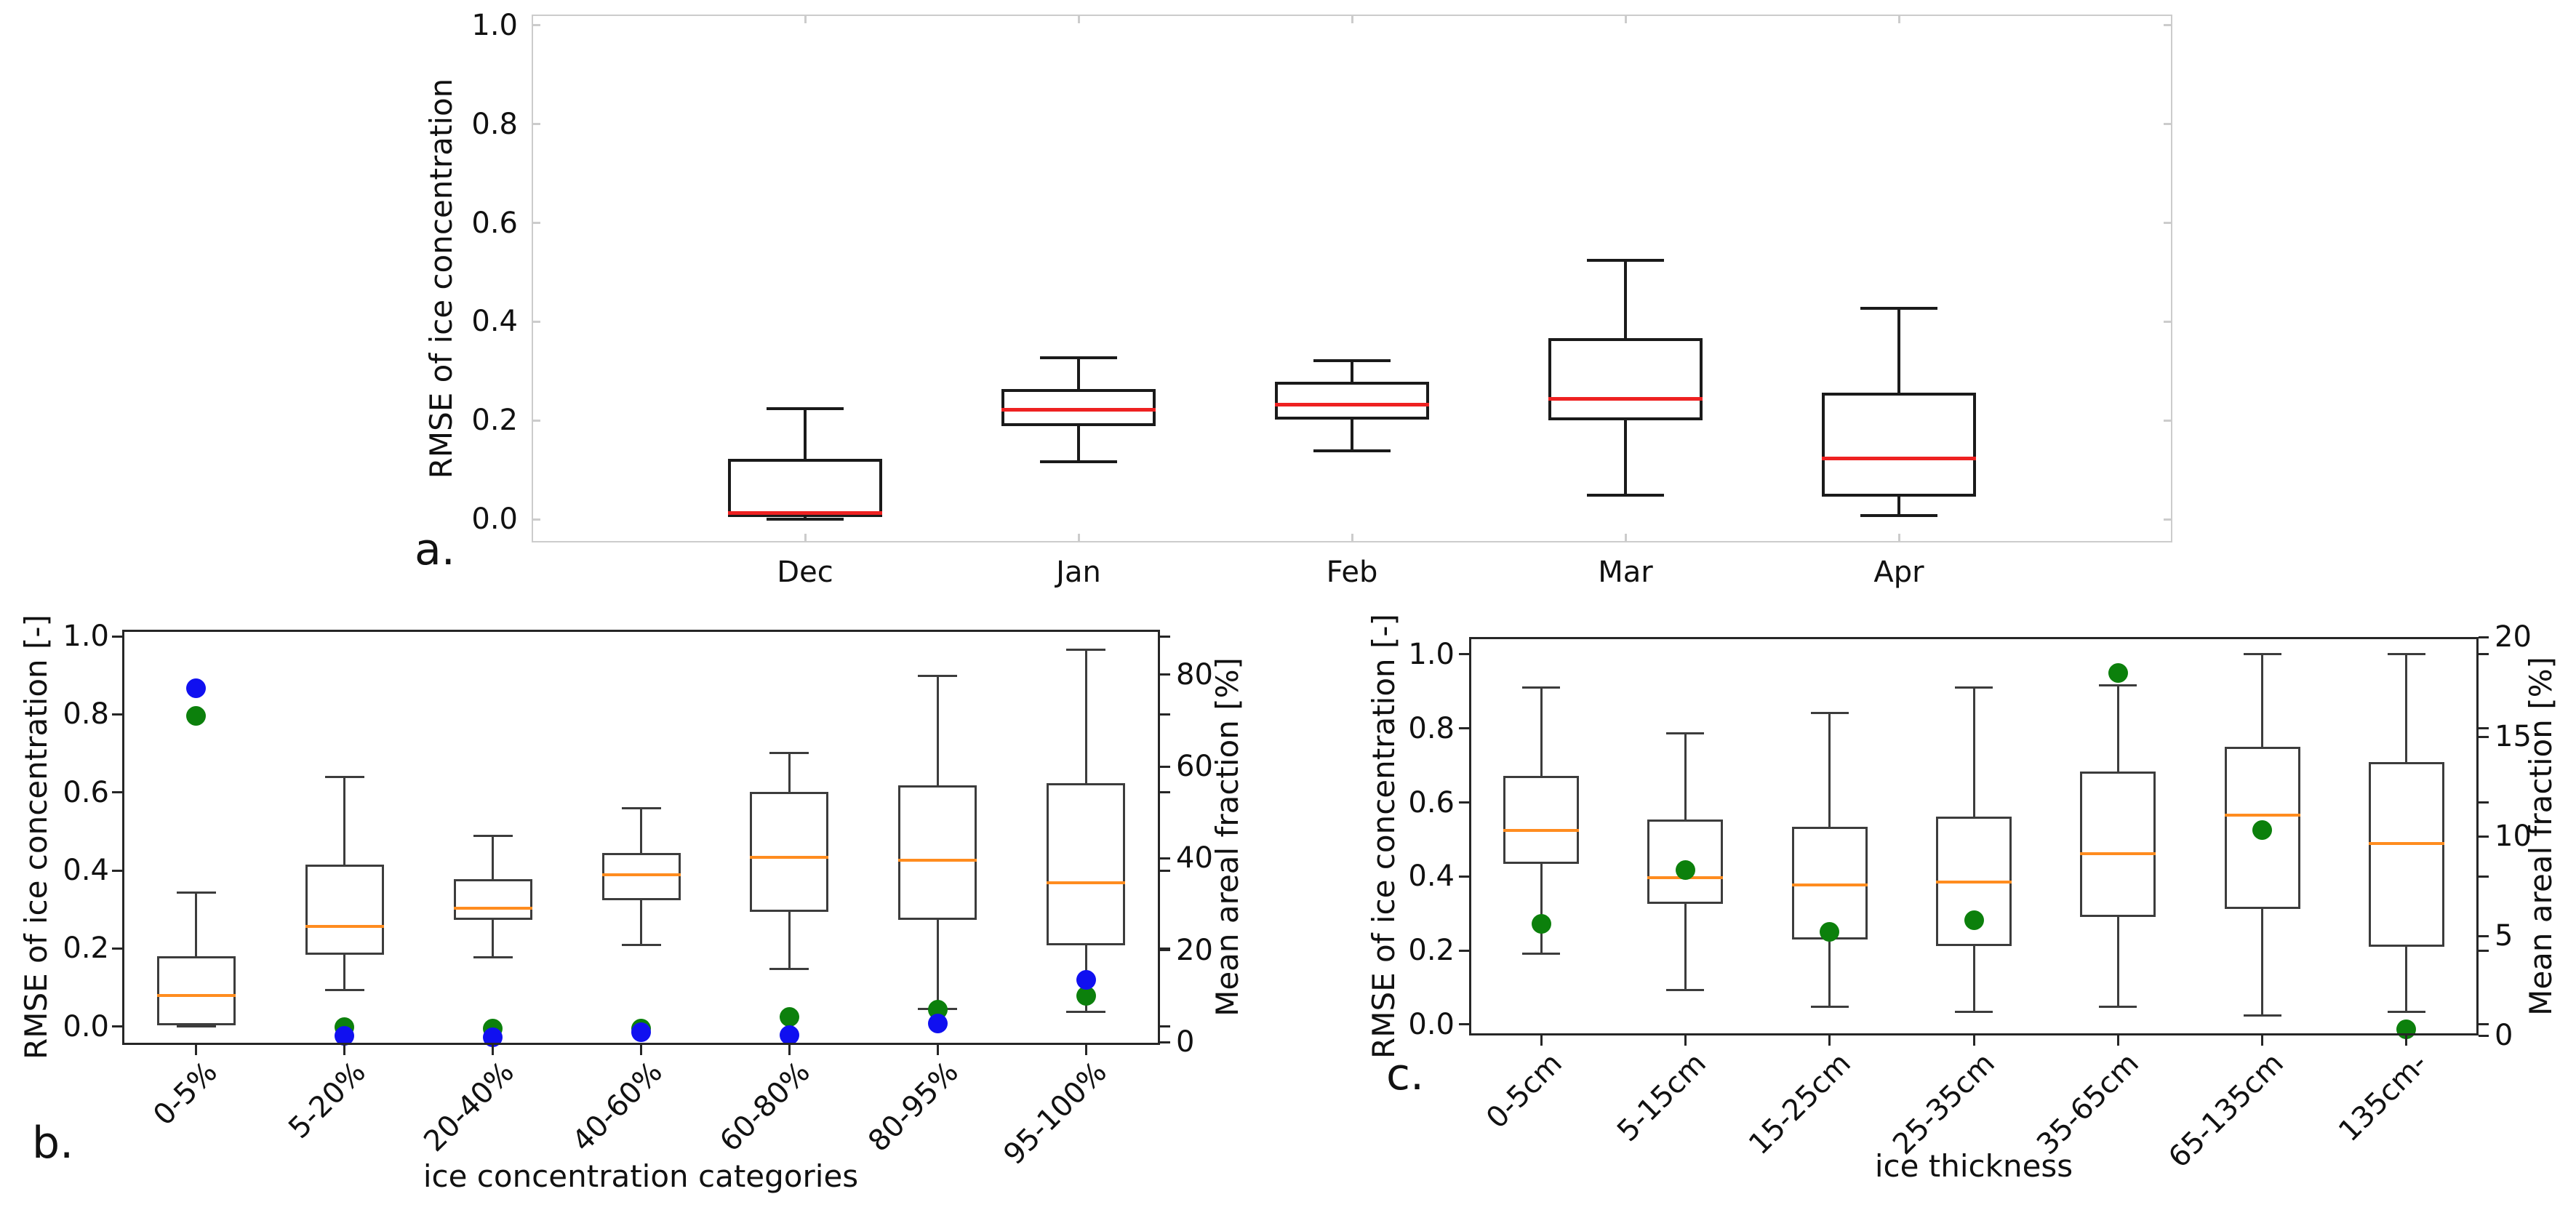  I want to click on y-tick-label: 1.0, so click(494, 25).